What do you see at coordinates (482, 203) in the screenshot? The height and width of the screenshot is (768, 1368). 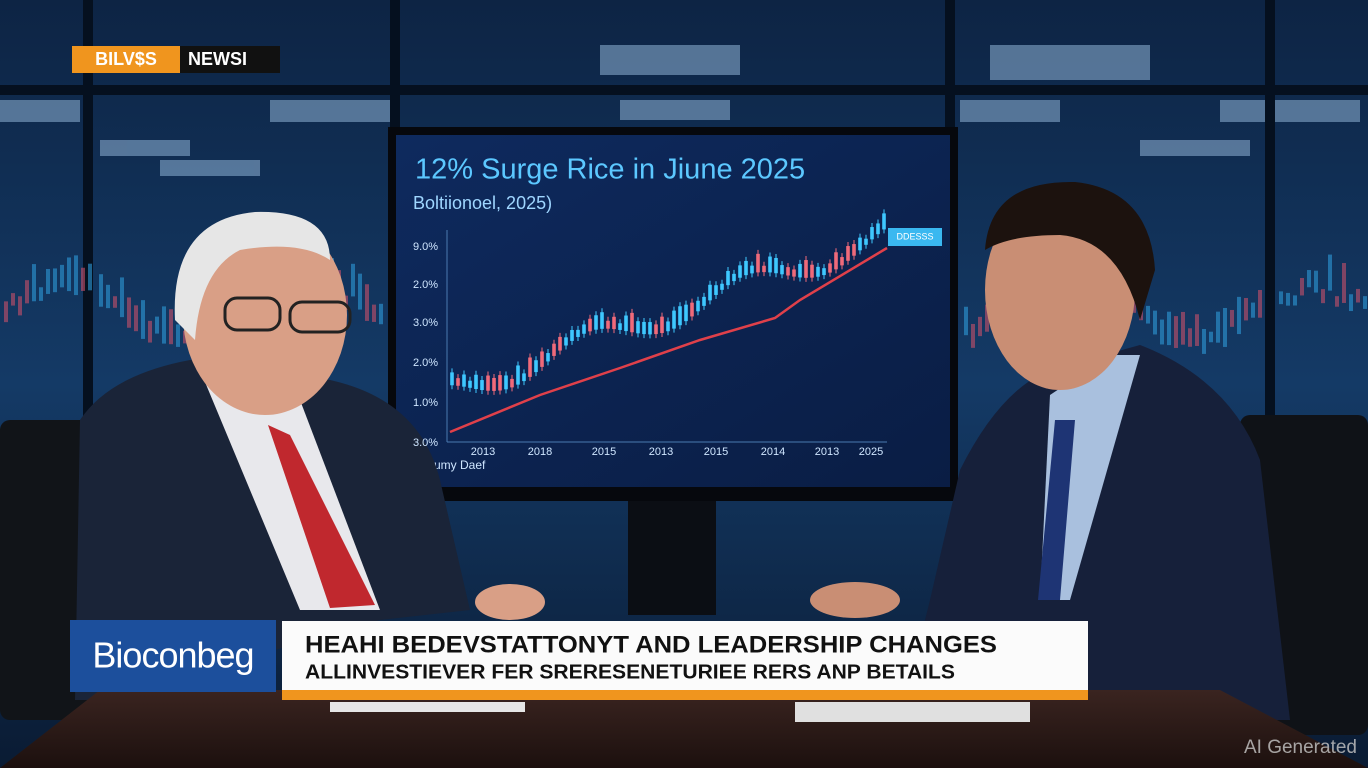 I see `screen-subtitle: Boltiionoel, 2025)` at bounding box center [482, 203].